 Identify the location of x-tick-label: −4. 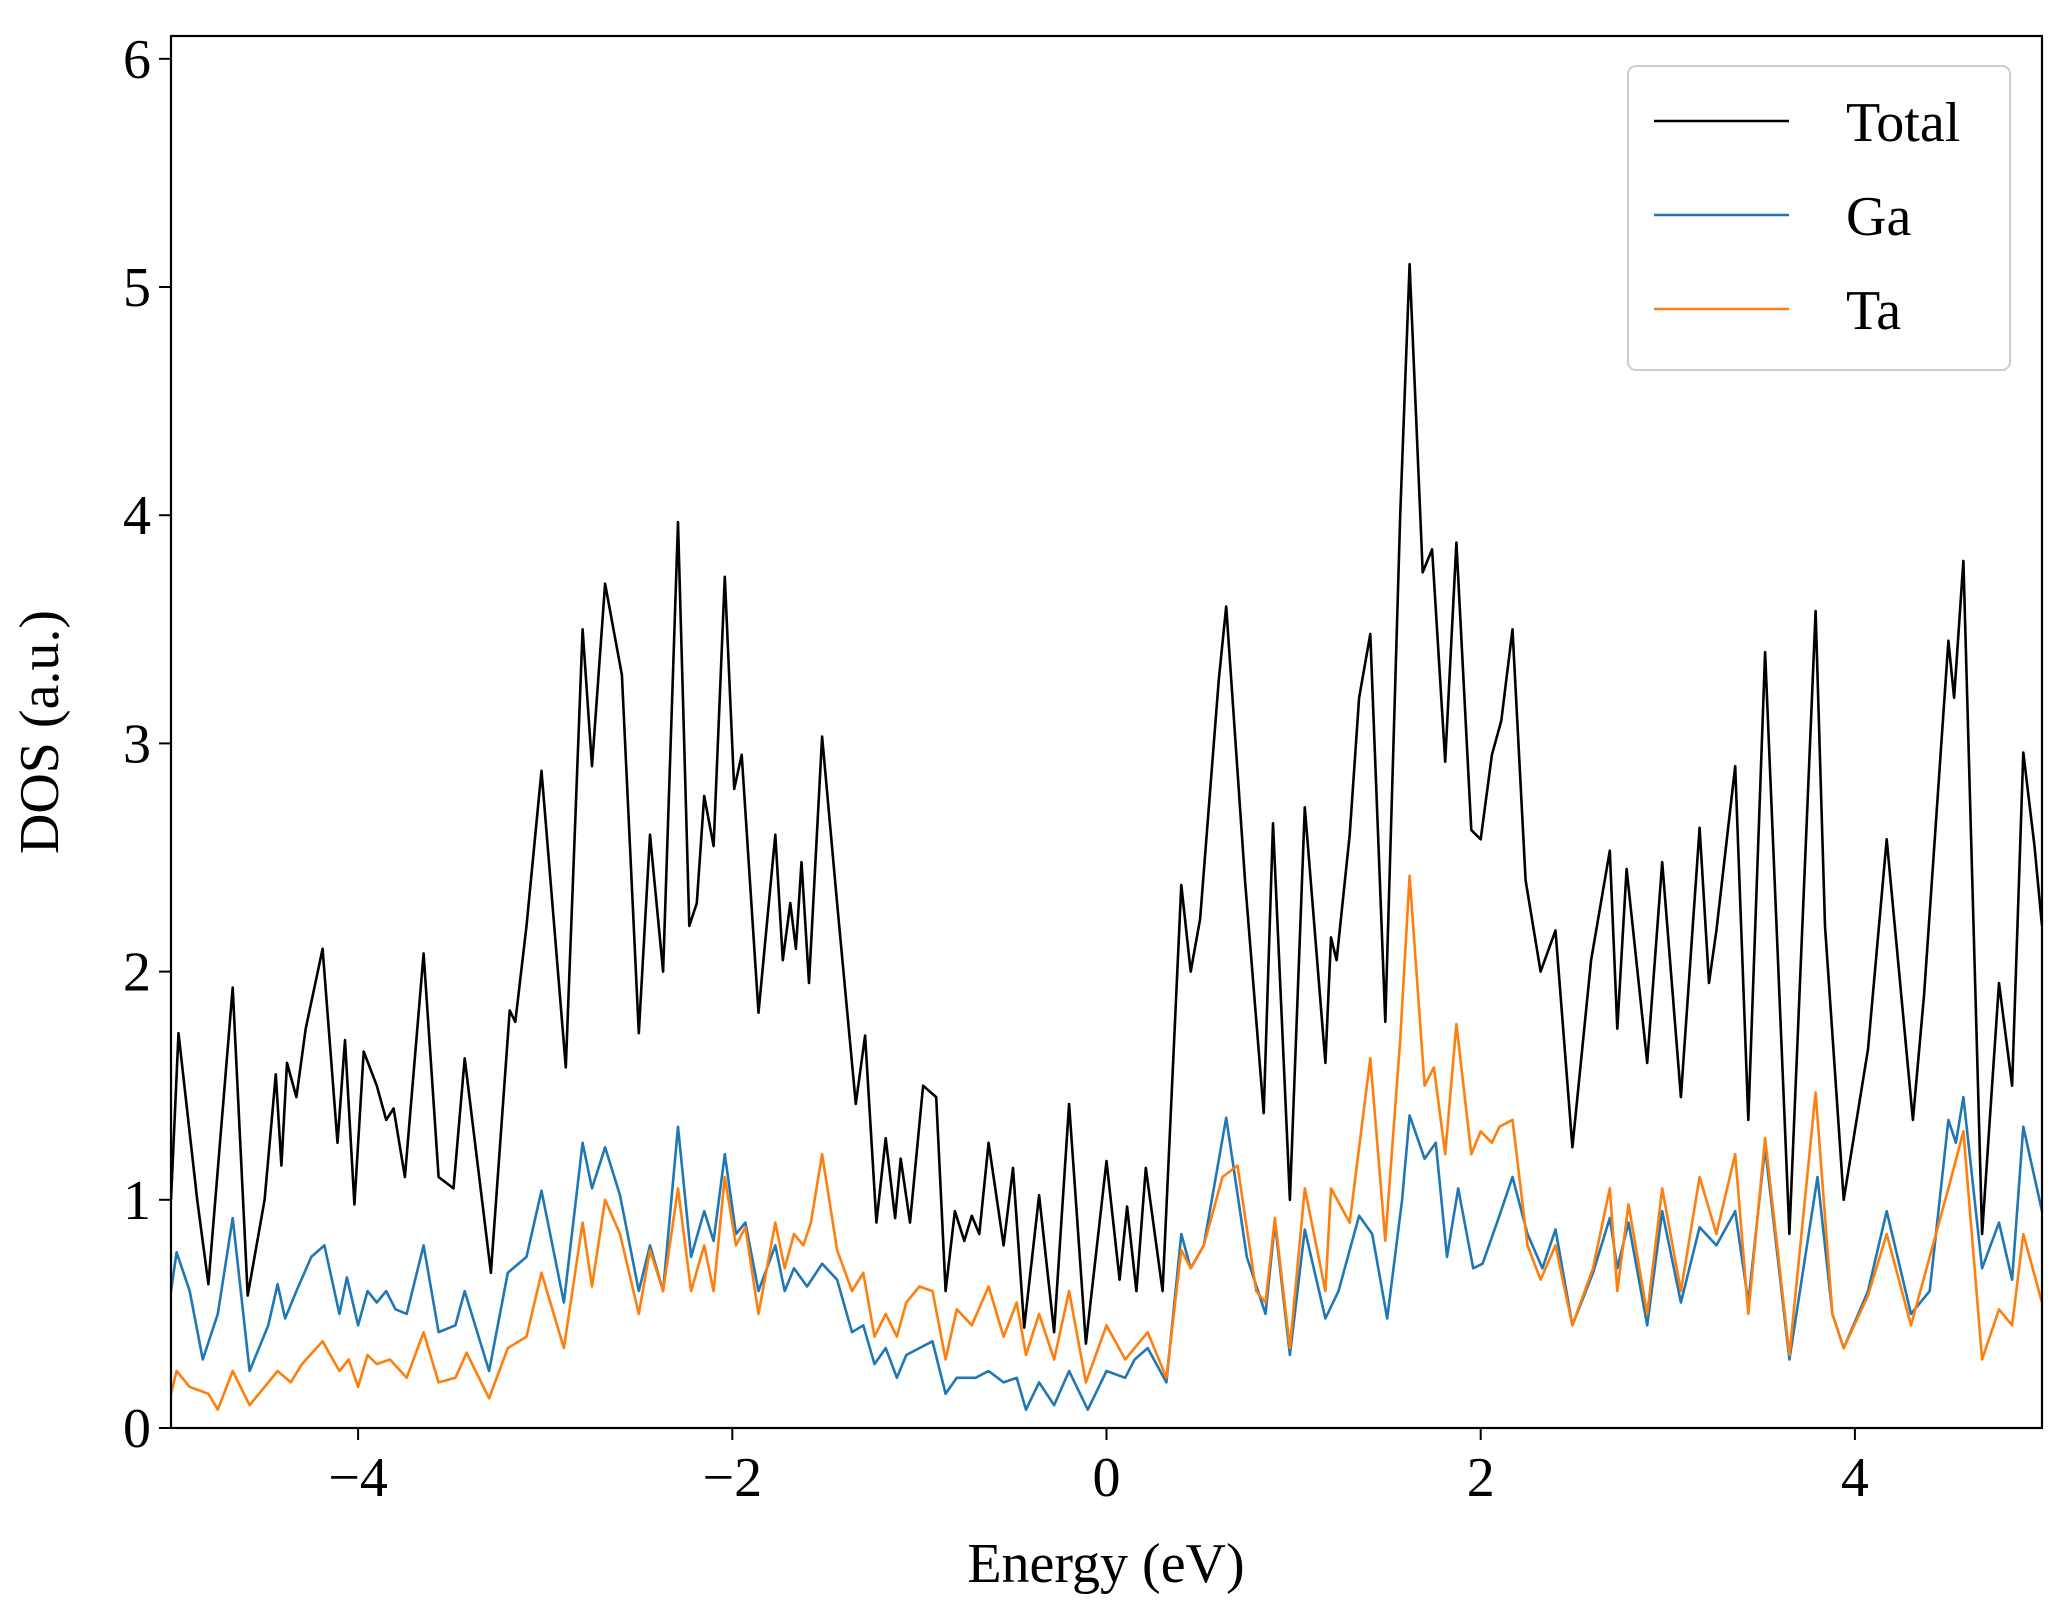
(358, 1478).